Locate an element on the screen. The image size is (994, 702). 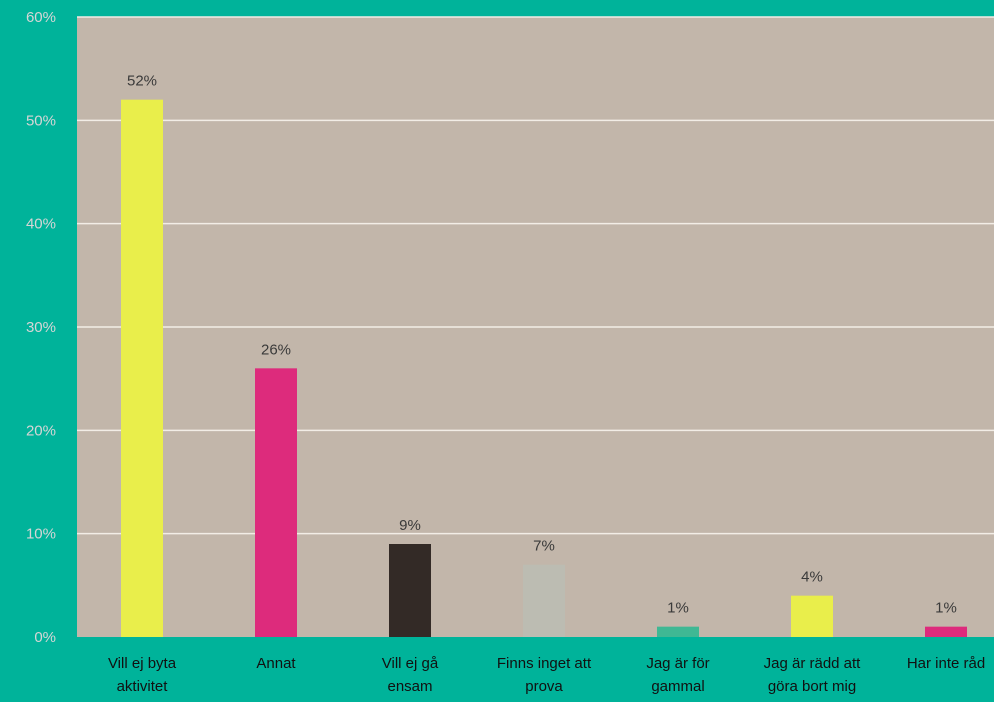
y-tick-label: 10% is located at coordinates (41, 534).